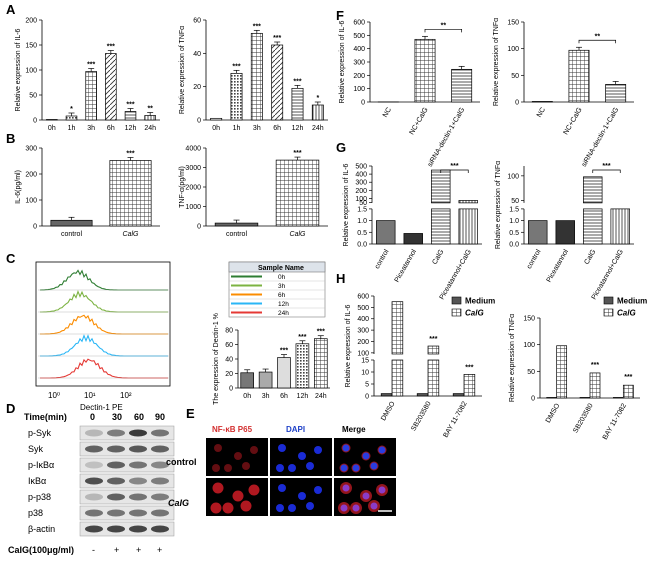  What do you see at coordinates (517, 103) in the screenshot?
I see `chart-F2-ytick-label: 0` at bounding box center [517, 103].